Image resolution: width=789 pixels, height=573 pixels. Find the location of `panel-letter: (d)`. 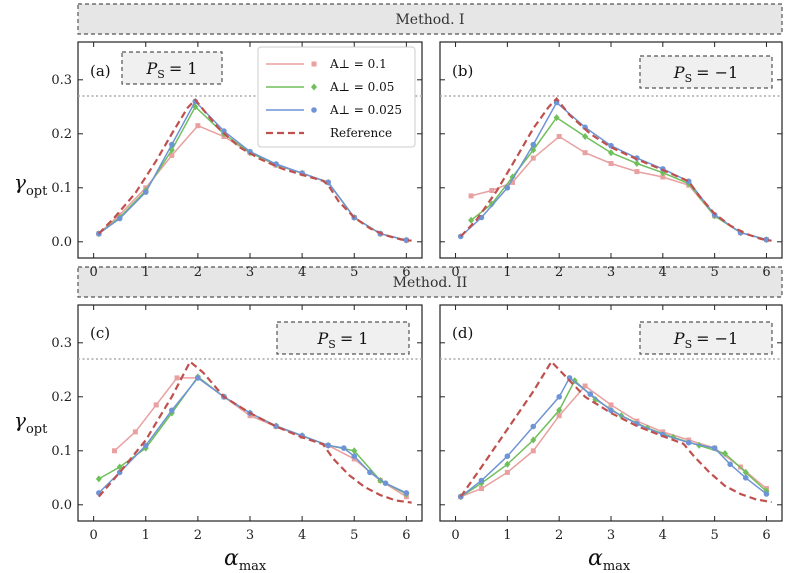

panel-letter: (d) is located at coordinates (462, 333).